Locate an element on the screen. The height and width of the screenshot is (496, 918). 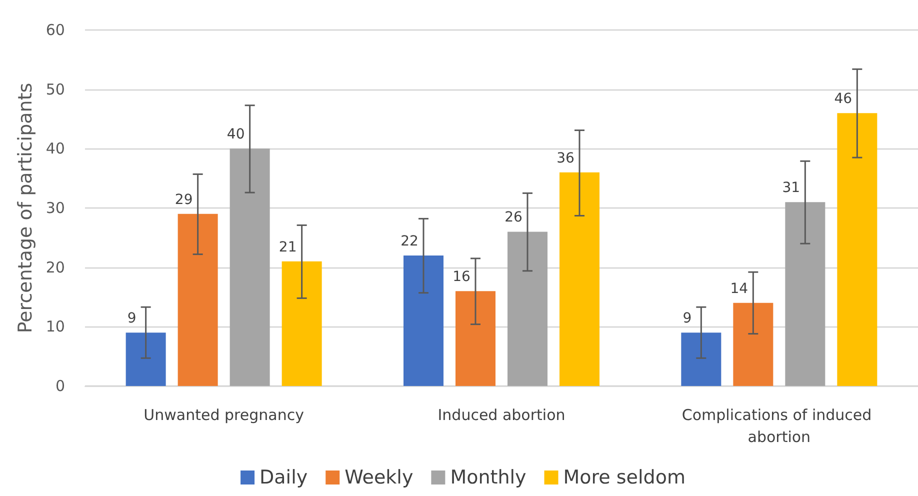
y-tick-label: 20 is located at coordinates (55, 267).